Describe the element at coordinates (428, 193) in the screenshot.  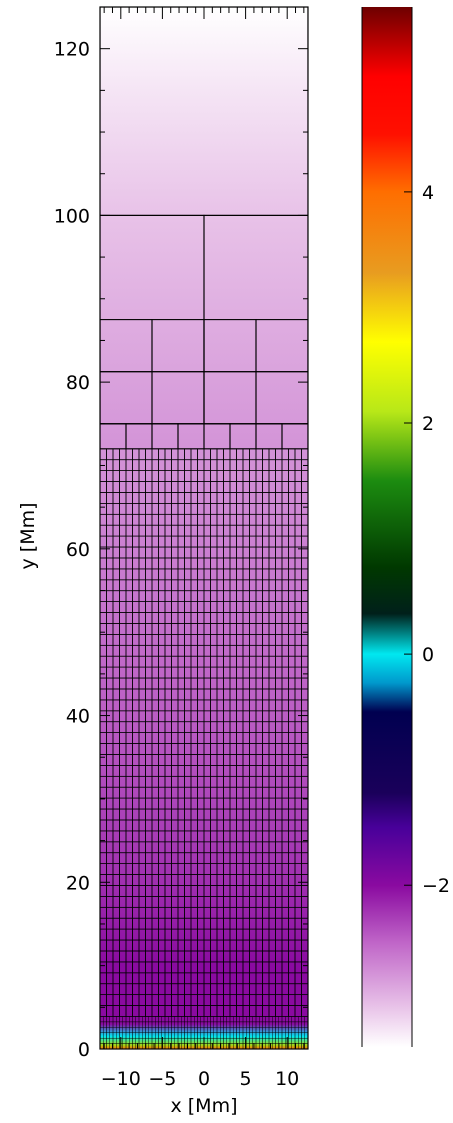
I see `colorbar-tick-label: 4` at that location.